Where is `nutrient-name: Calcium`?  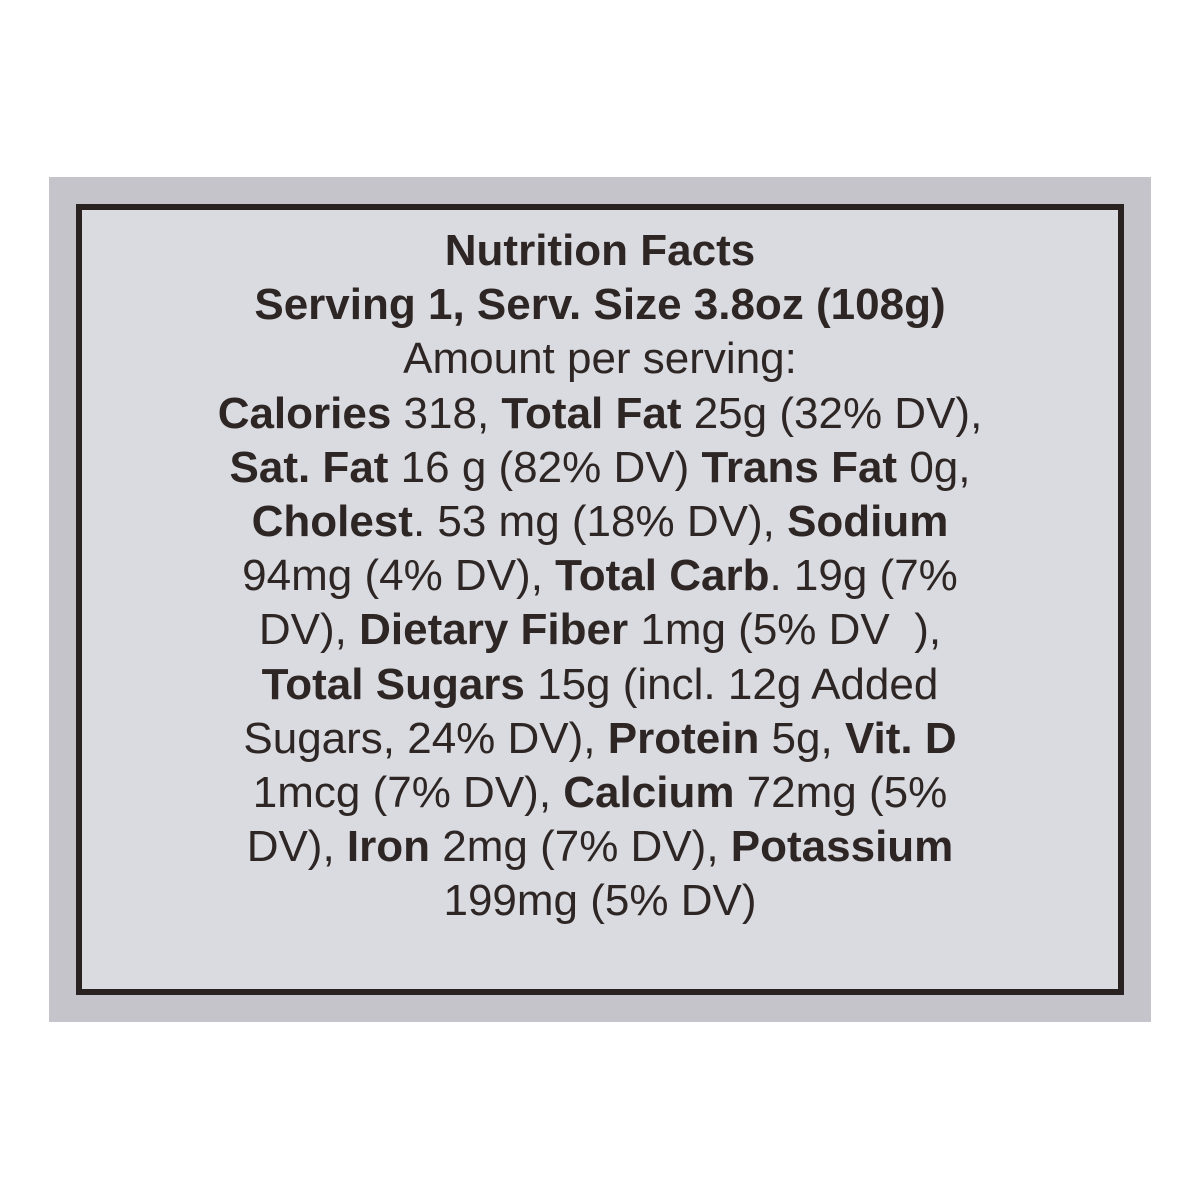
nutrient-name: Calcium is located at coordinates (649, 793).